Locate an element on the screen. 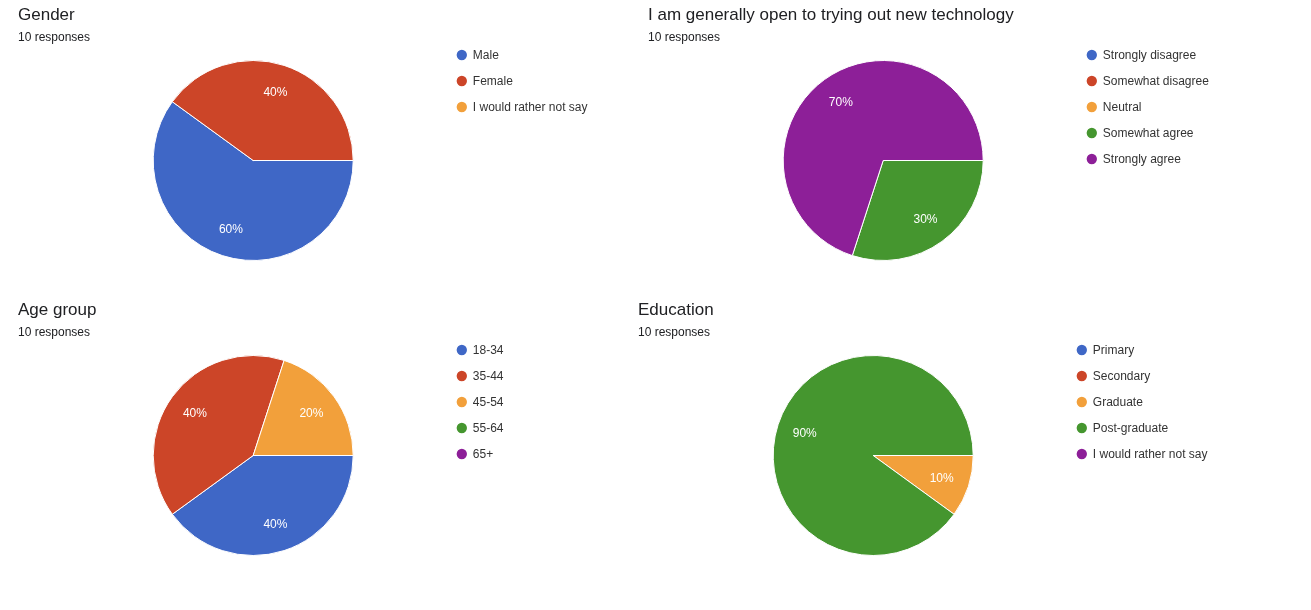 This screenshot has height=610, width=1311. chart-title: Age group is located at coordinates (57, 309).